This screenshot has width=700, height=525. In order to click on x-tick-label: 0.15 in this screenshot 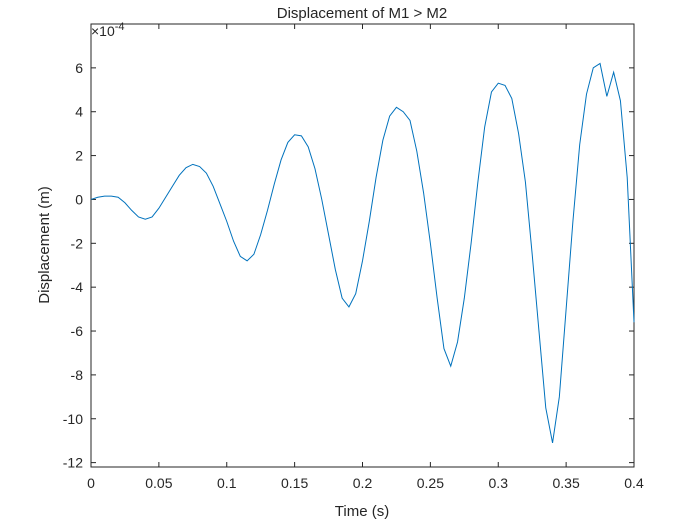, I will do `click(294, 483)`.